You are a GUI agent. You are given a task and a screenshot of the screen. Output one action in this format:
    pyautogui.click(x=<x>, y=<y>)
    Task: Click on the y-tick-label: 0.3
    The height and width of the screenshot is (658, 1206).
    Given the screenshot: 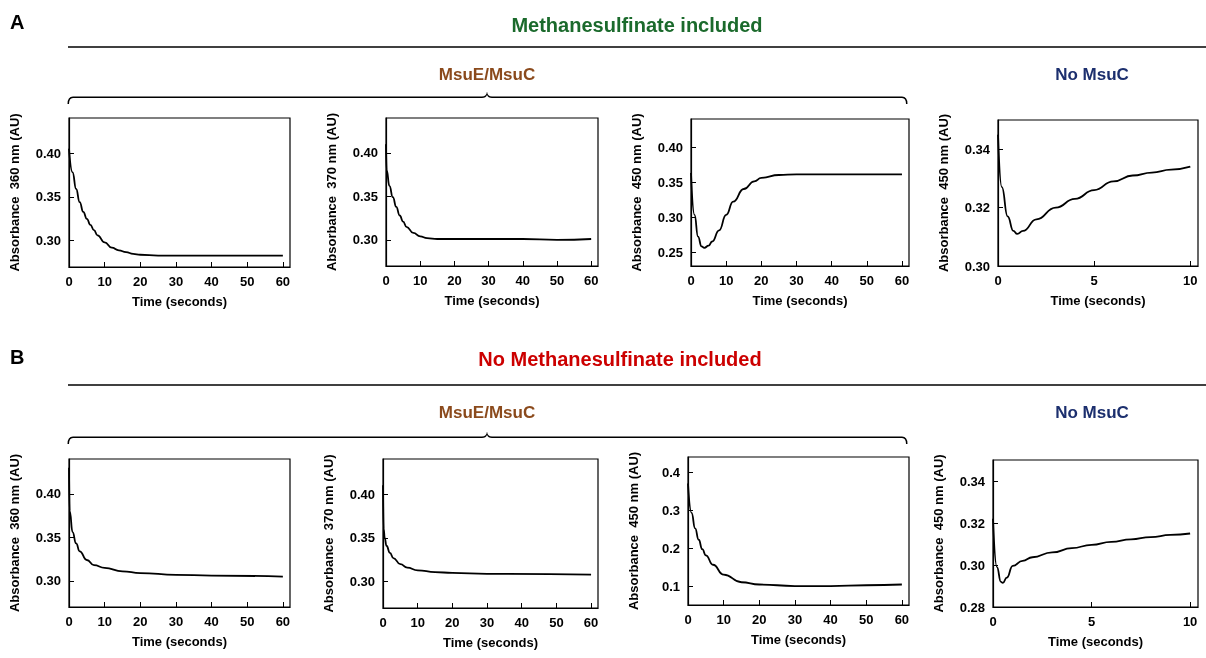 What is the action you would take?
    pyautogui.click(x=670, y=510)
    